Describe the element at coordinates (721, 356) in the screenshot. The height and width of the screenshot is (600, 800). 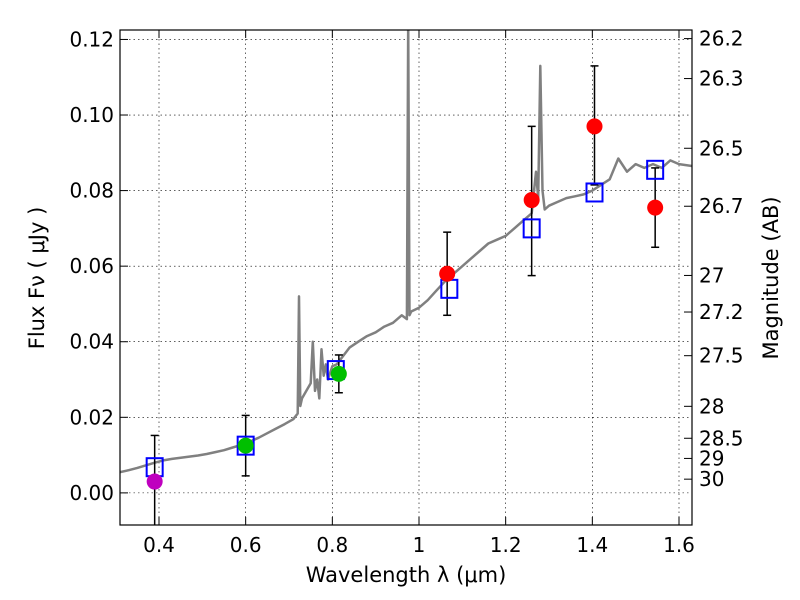
I see `mag-tick-label: 27.5` at that location.